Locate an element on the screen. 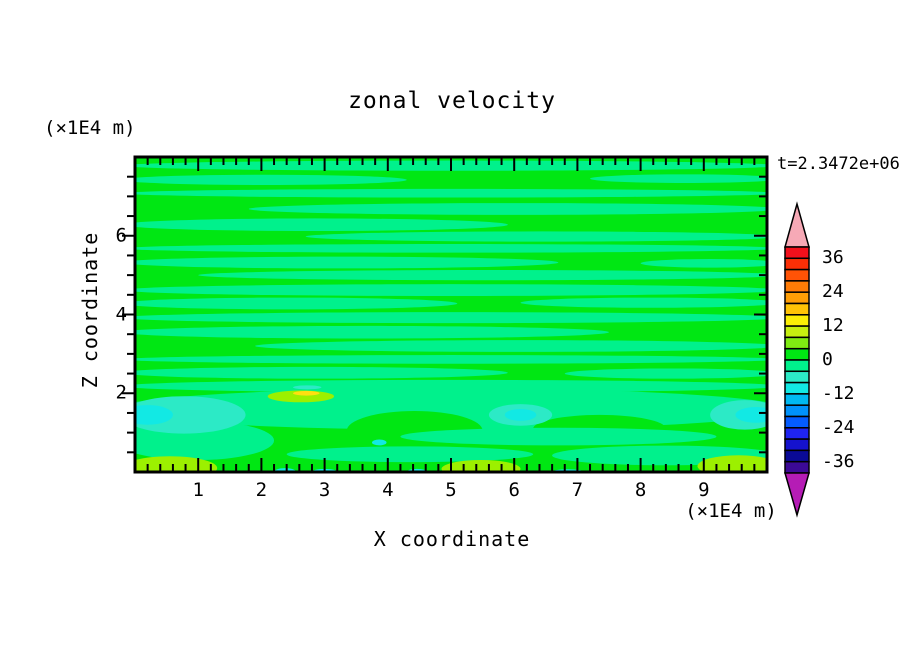 Image resolution: width=904 pixels, height=654 pixels. colorbar-tick-label: 0 is located at coordinates (827, 359).